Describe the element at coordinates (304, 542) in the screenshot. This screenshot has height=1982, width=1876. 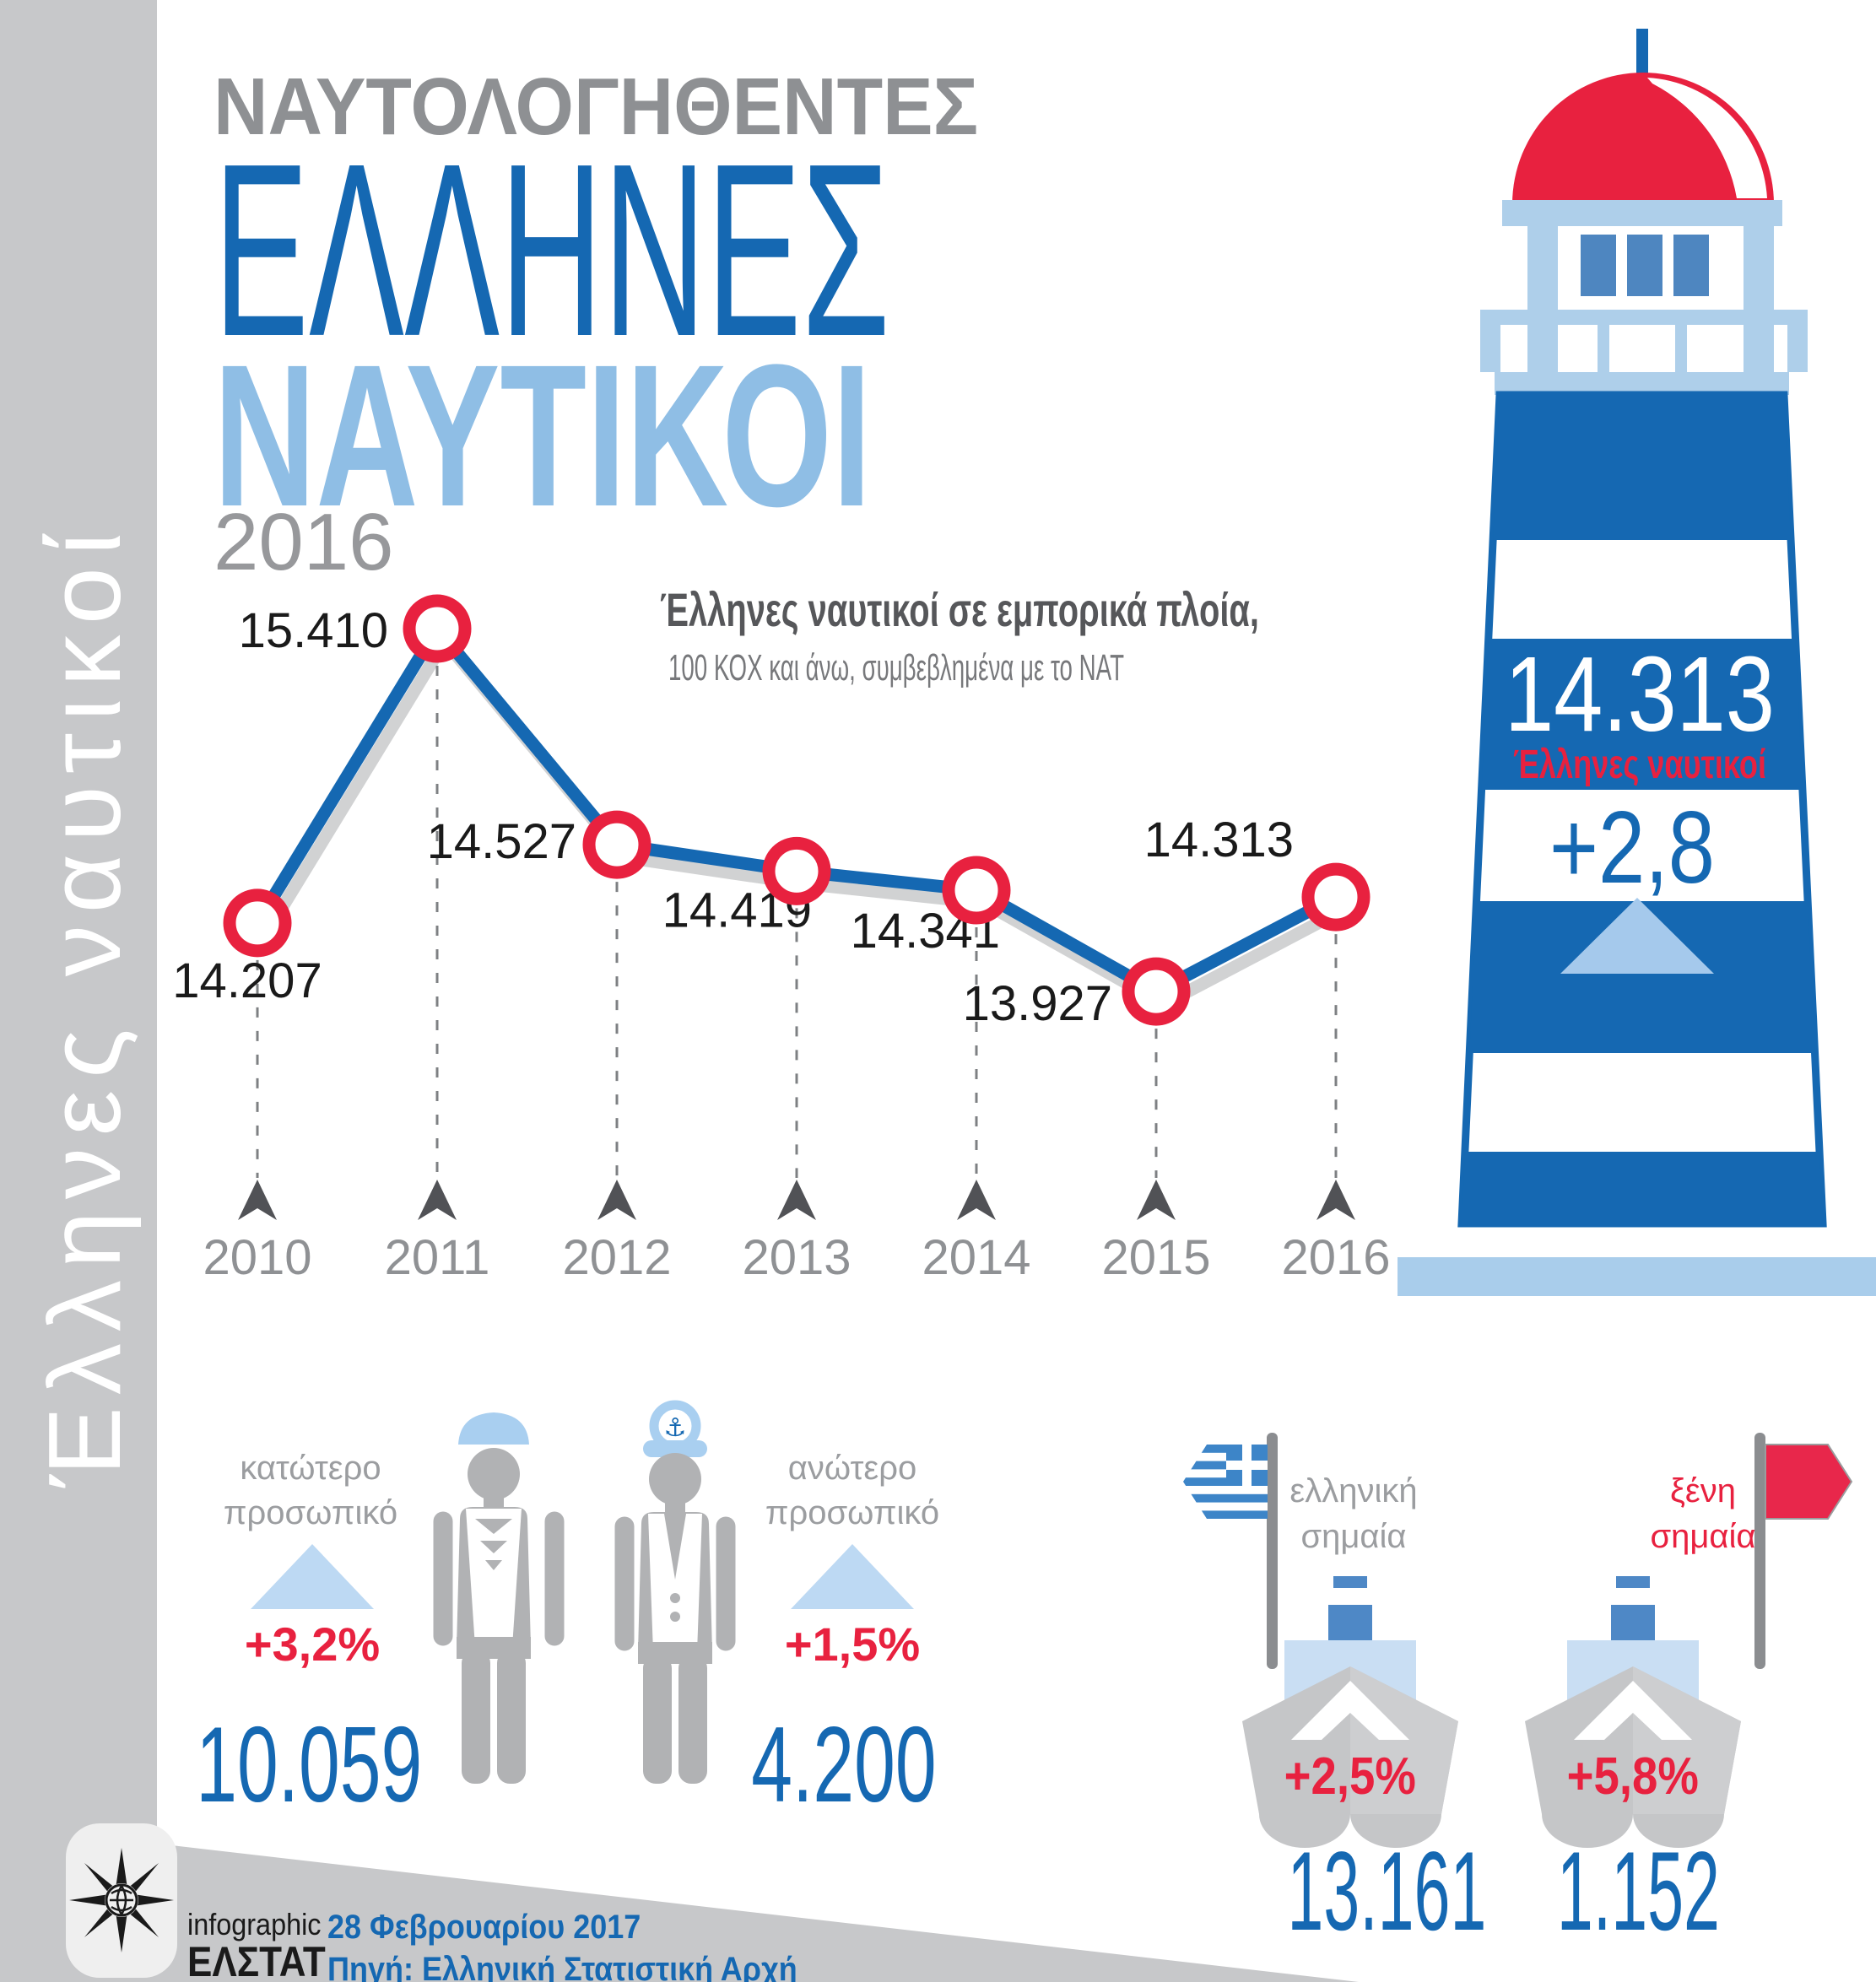
I see `header-year-label: 2016` at that location.